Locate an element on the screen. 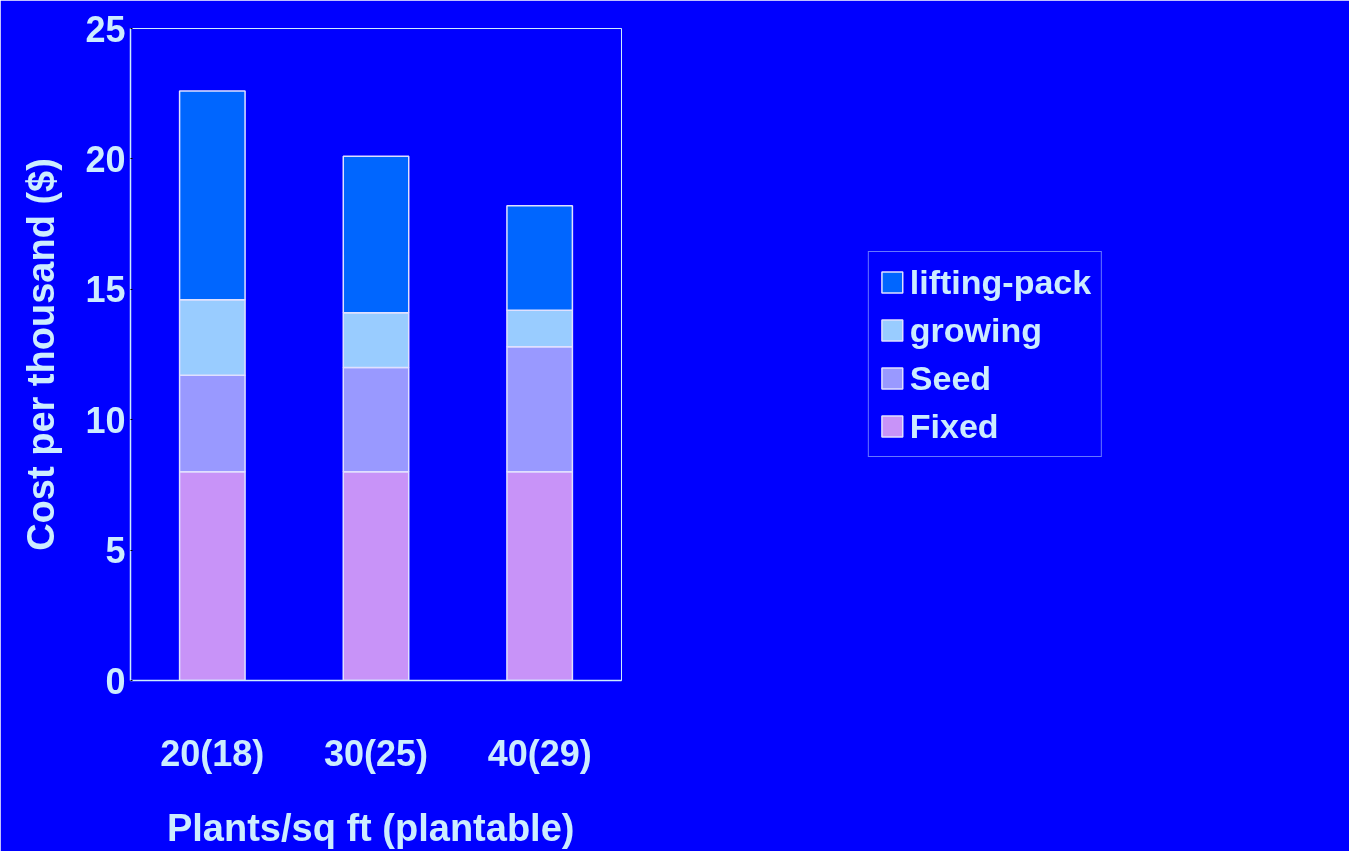 The height and width of the screenshot is (851, 1349). y-tick-label: 10 is located at coordinates (105, 420).